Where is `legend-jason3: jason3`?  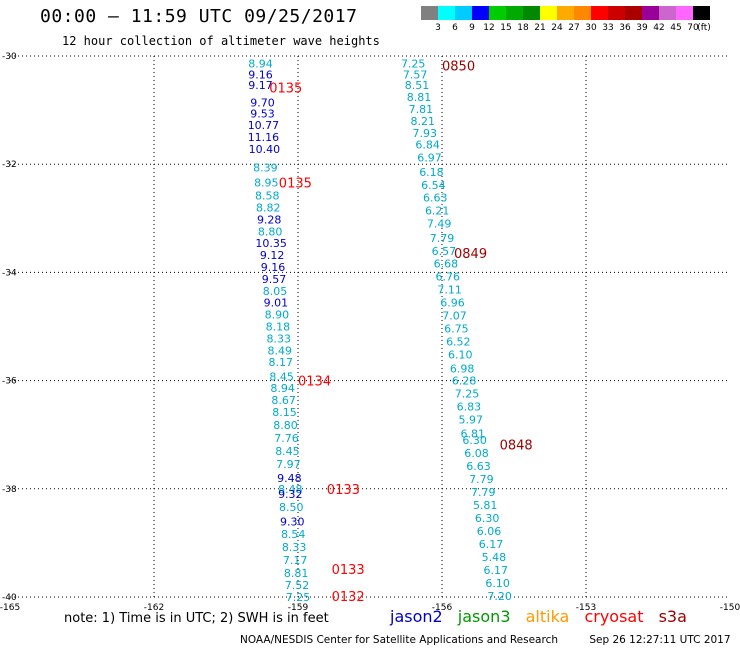
legend-jason3: jason3 is located at coordinates (484, 616).